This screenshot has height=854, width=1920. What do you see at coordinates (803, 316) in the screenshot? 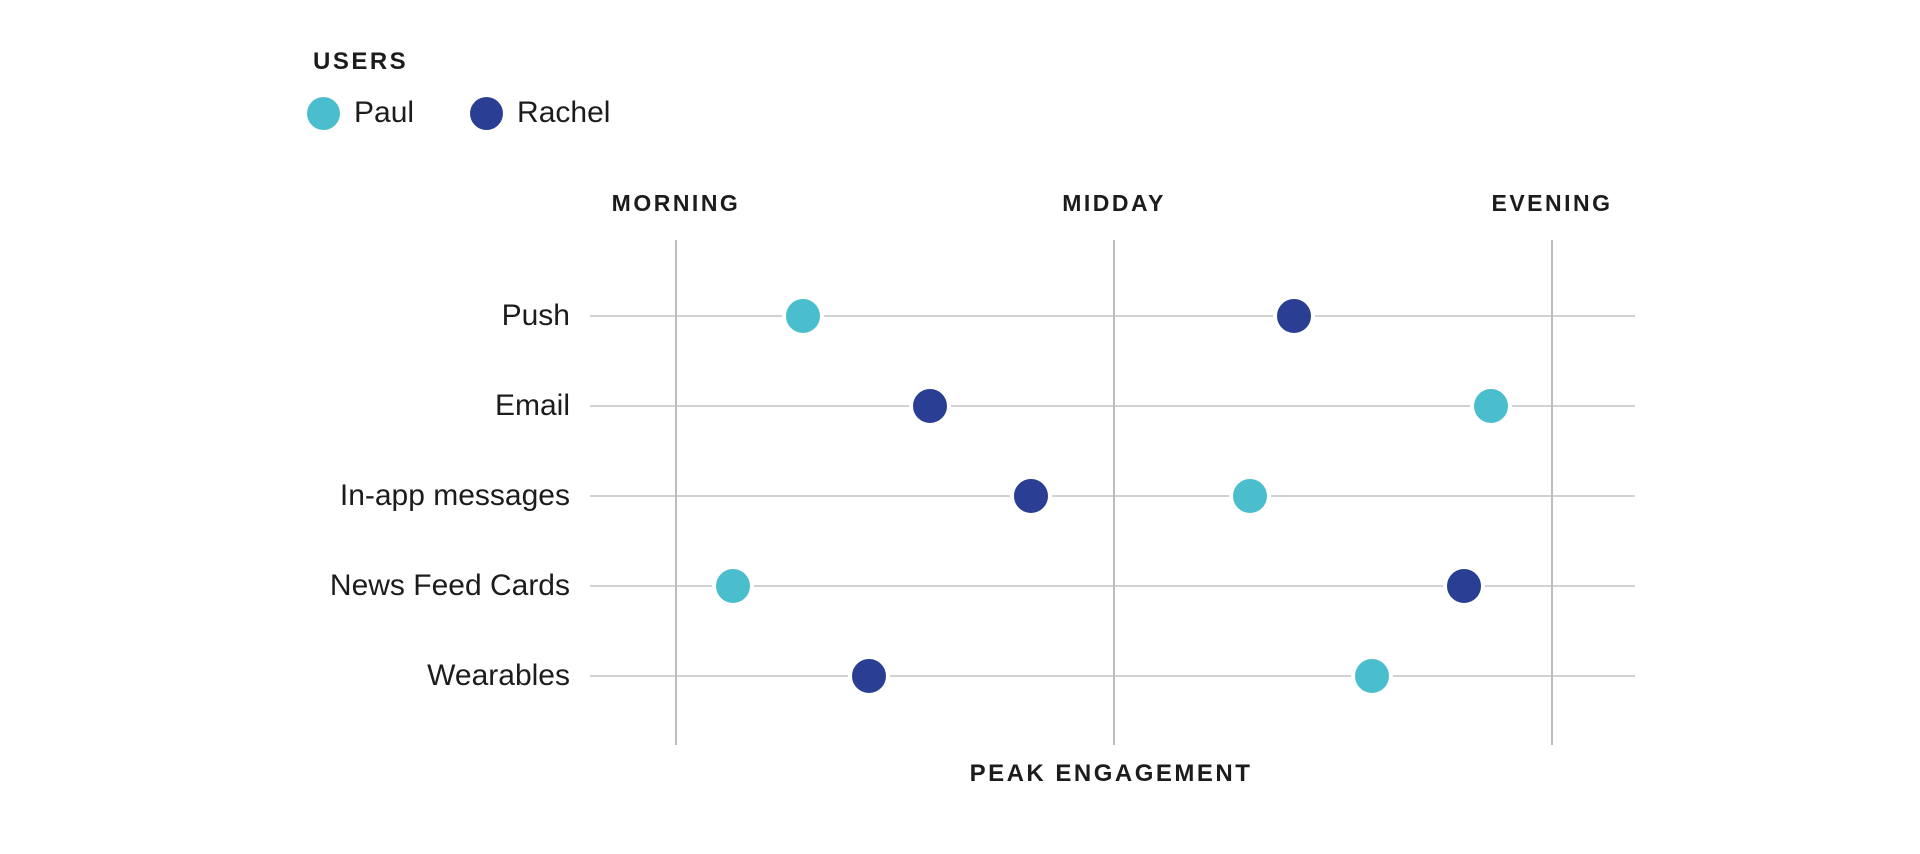
I see `data-point-paul-push` at bounding box center [803, 316].